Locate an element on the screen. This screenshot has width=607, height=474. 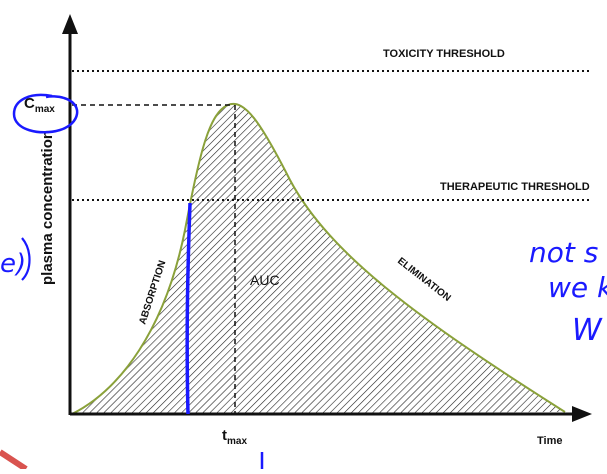
therapeutic-threshold-label: THERAPEUTIC THRESHOLD is located at coordinates (515, 187).